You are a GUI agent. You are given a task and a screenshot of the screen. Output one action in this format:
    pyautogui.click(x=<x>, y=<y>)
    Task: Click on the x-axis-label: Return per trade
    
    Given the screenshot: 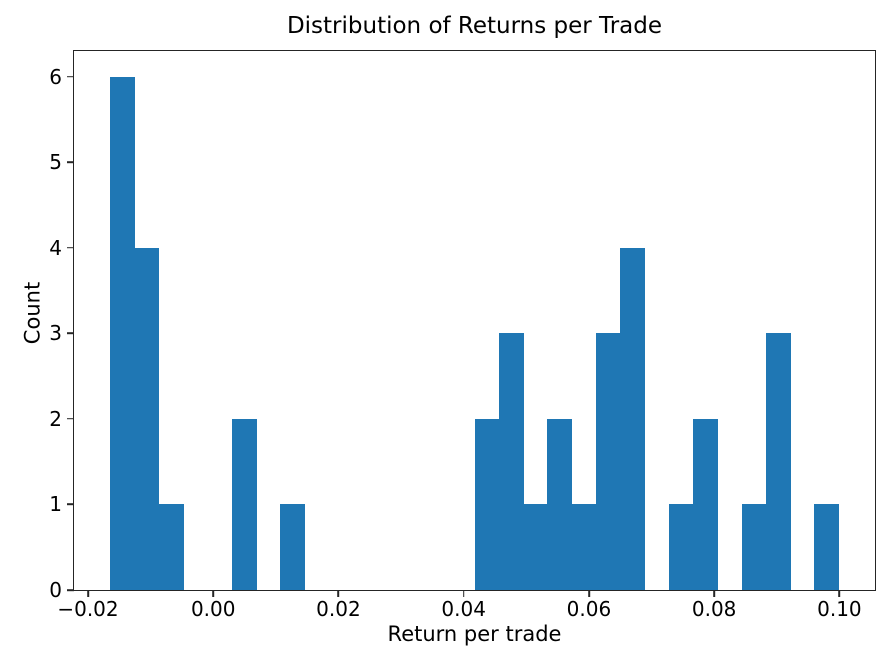 What is the action you would take?
    pyautogui.click(x=474, y=634)
    